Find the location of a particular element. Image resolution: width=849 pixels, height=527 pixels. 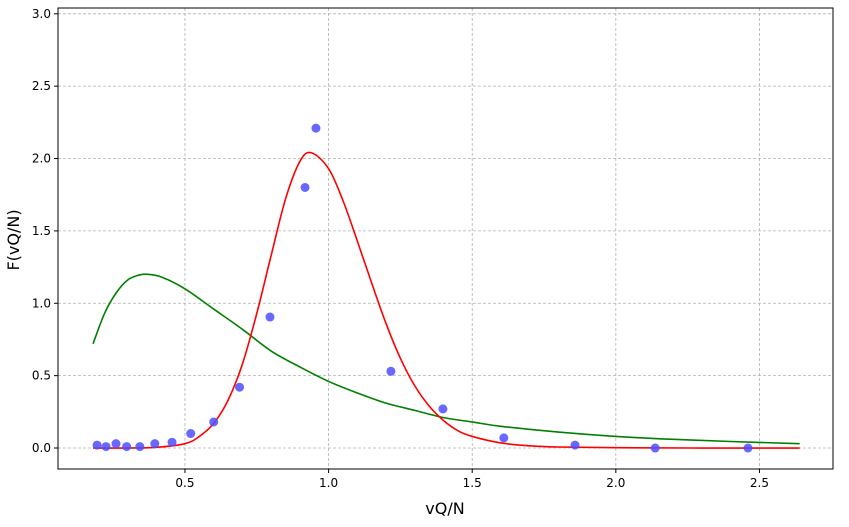

x-tick-label: 2.5 is located at coordinates (759, 483).